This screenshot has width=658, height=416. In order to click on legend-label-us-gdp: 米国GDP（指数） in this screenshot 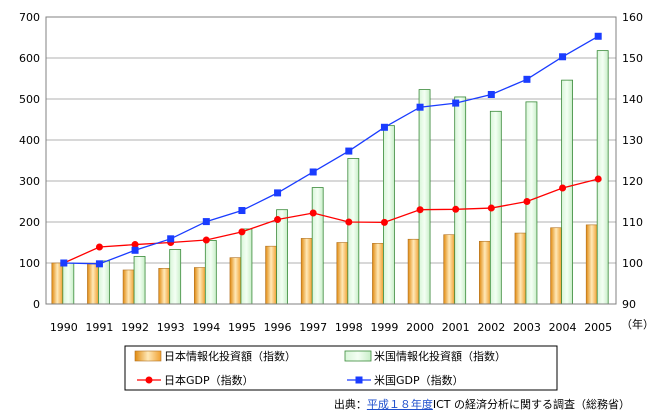, I will do `click(419, 380)`.